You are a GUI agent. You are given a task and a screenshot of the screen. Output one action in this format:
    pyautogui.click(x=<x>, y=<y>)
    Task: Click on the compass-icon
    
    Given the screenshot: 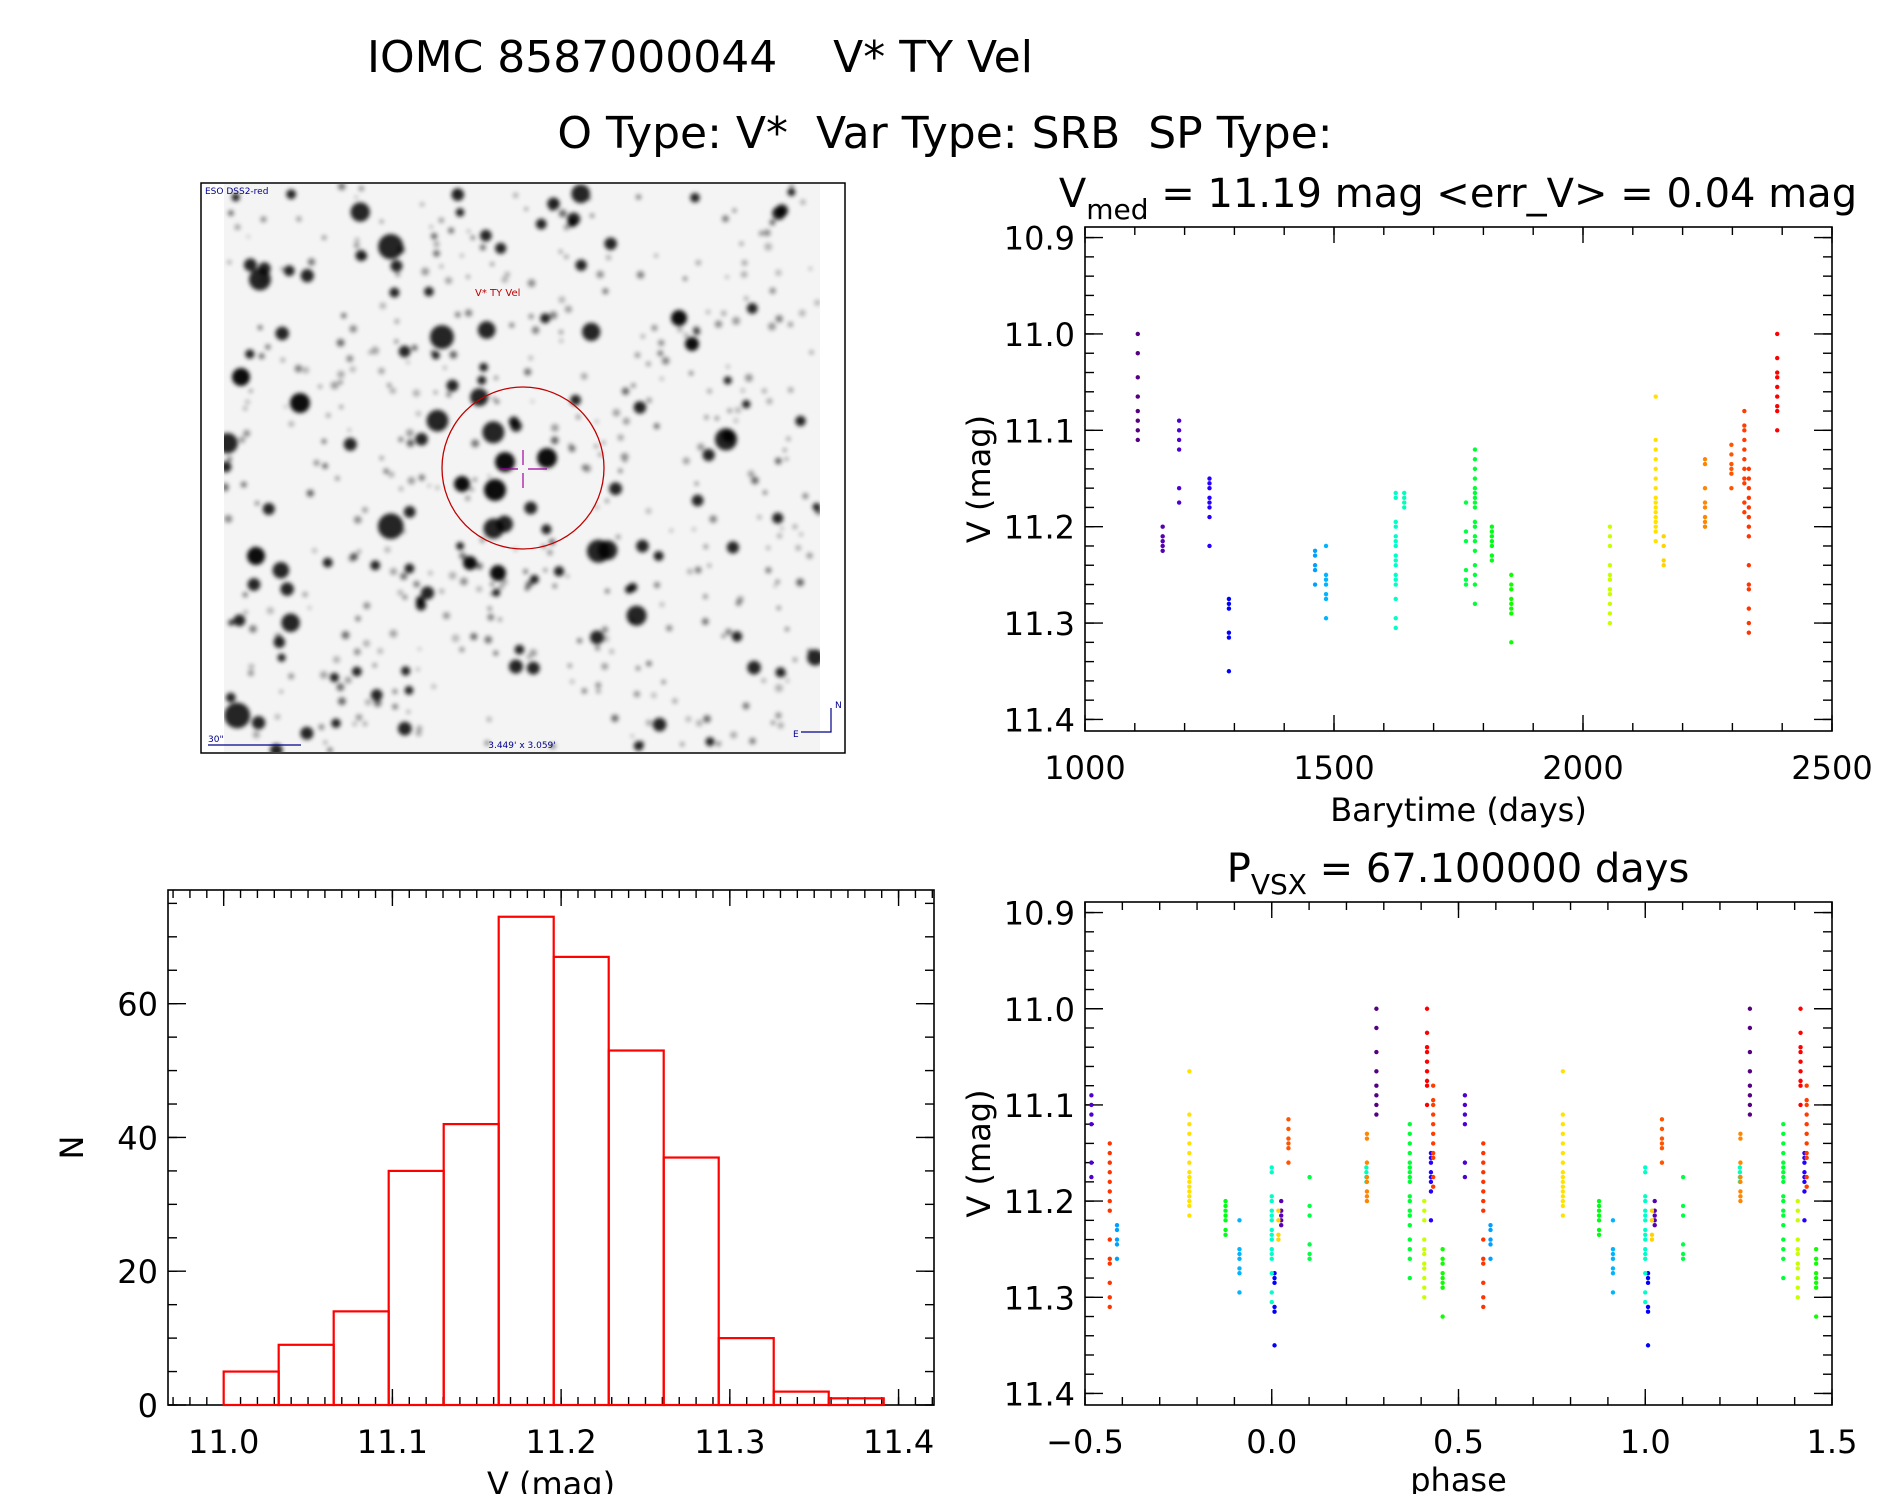 What is the action you would take?
    pyautogui.click(x=816, y=720)
    